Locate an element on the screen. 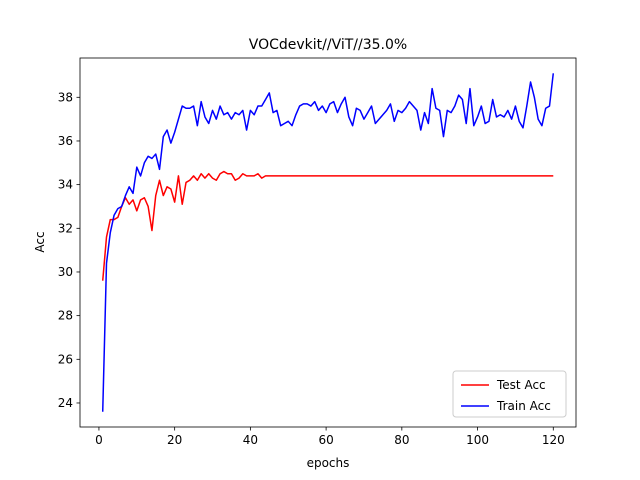  x-tick-label: 120 is located at coordinates (553, 440).